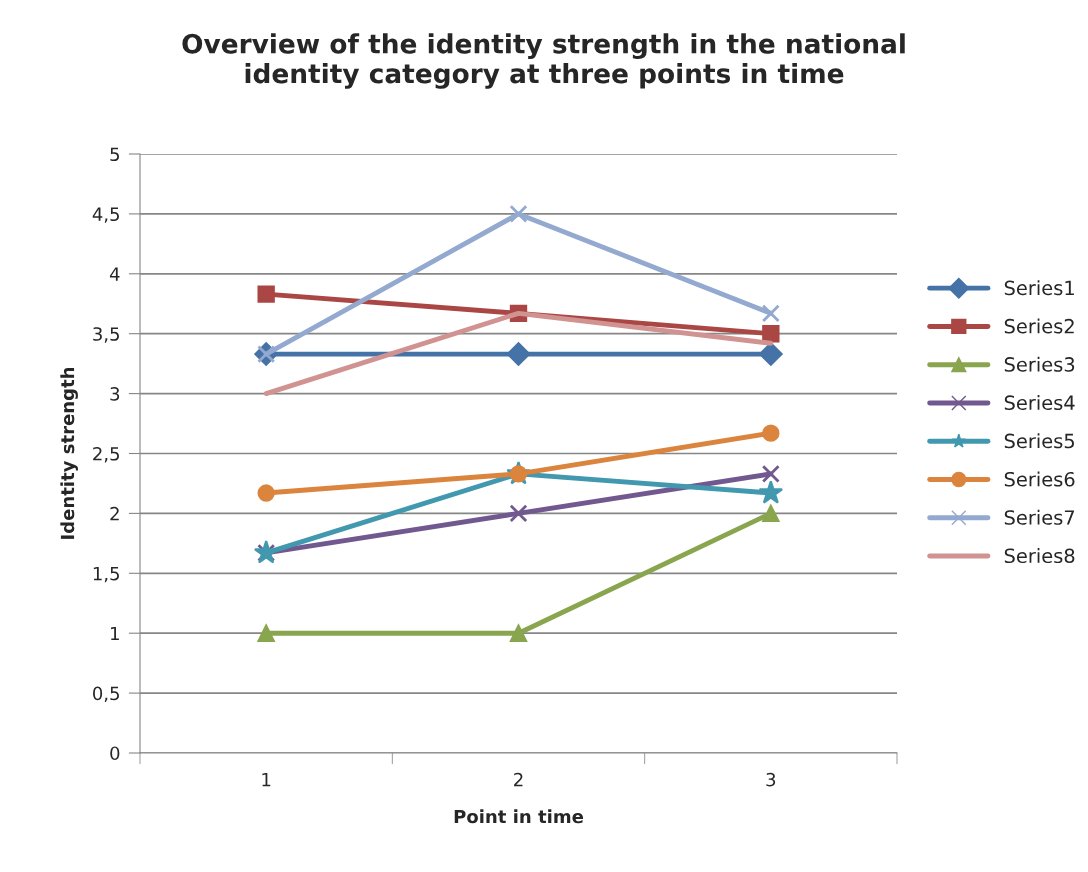 The image size is (1088, 872). What do you see at coordinates (115, 394) in the screenshot?
I see `y-tick-label: 3` at bounding box center [115, 394].